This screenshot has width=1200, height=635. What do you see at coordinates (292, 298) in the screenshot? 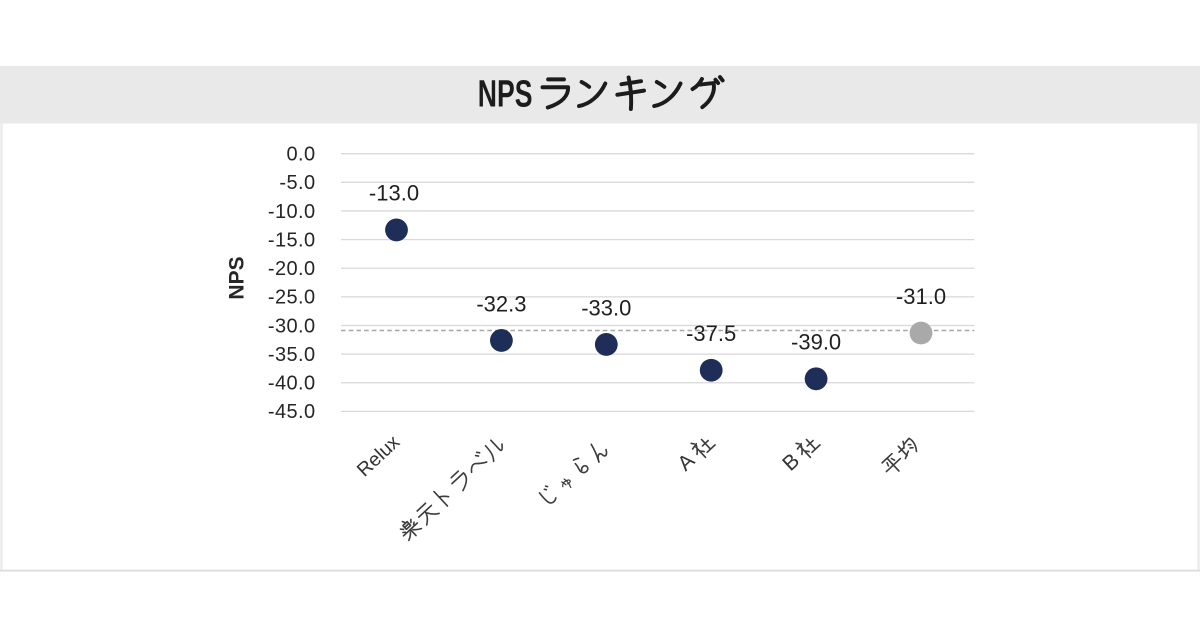
I see `svg-text: -25.0` at bounding box center [292, 298].